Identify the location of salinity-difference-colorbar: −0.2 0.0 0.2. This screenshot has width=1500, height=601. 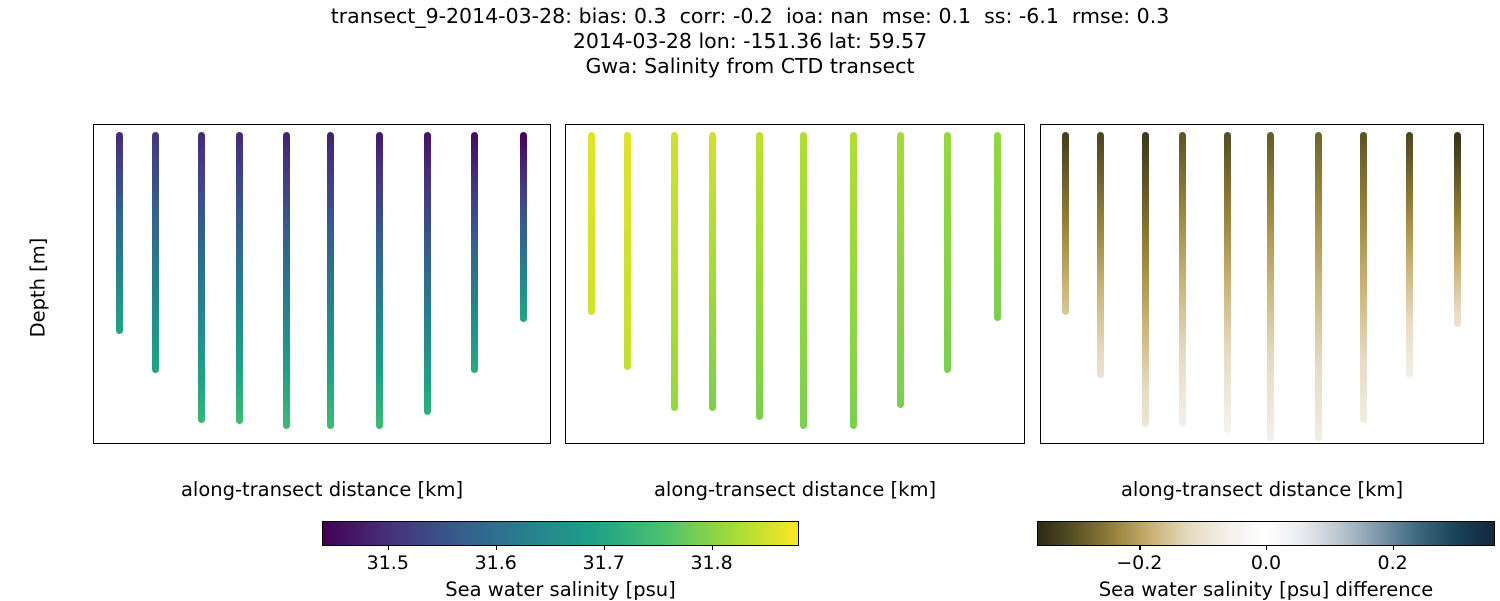
(1266, 547).